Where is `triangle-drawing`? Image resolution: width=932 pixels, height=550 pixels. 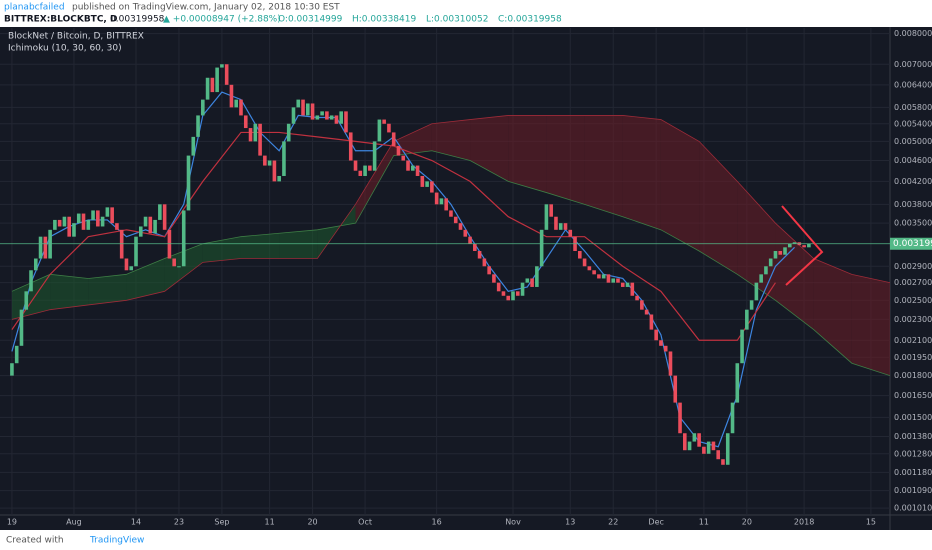
triangle-drawing is located at coordinates (802, 245).